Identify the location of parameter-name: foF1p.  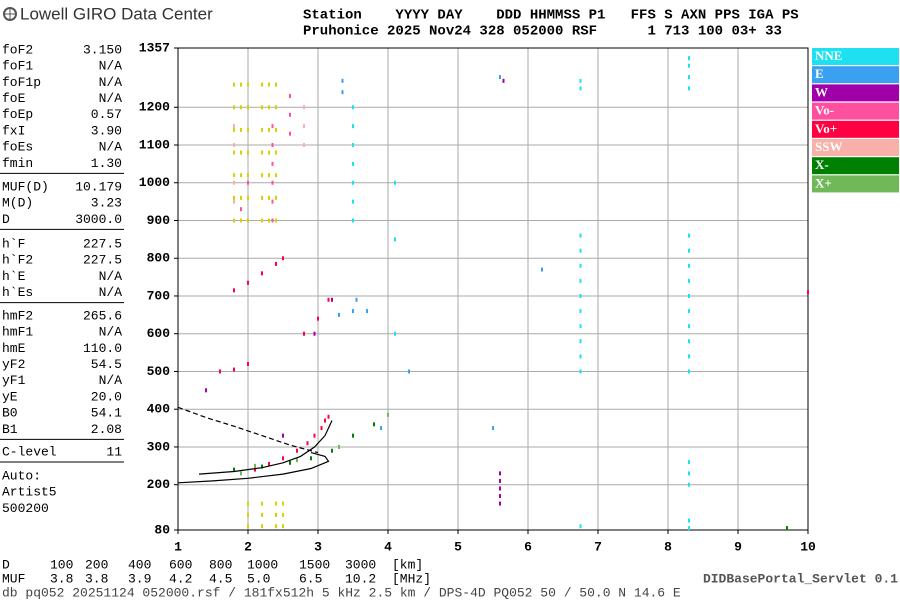
(21, 82).